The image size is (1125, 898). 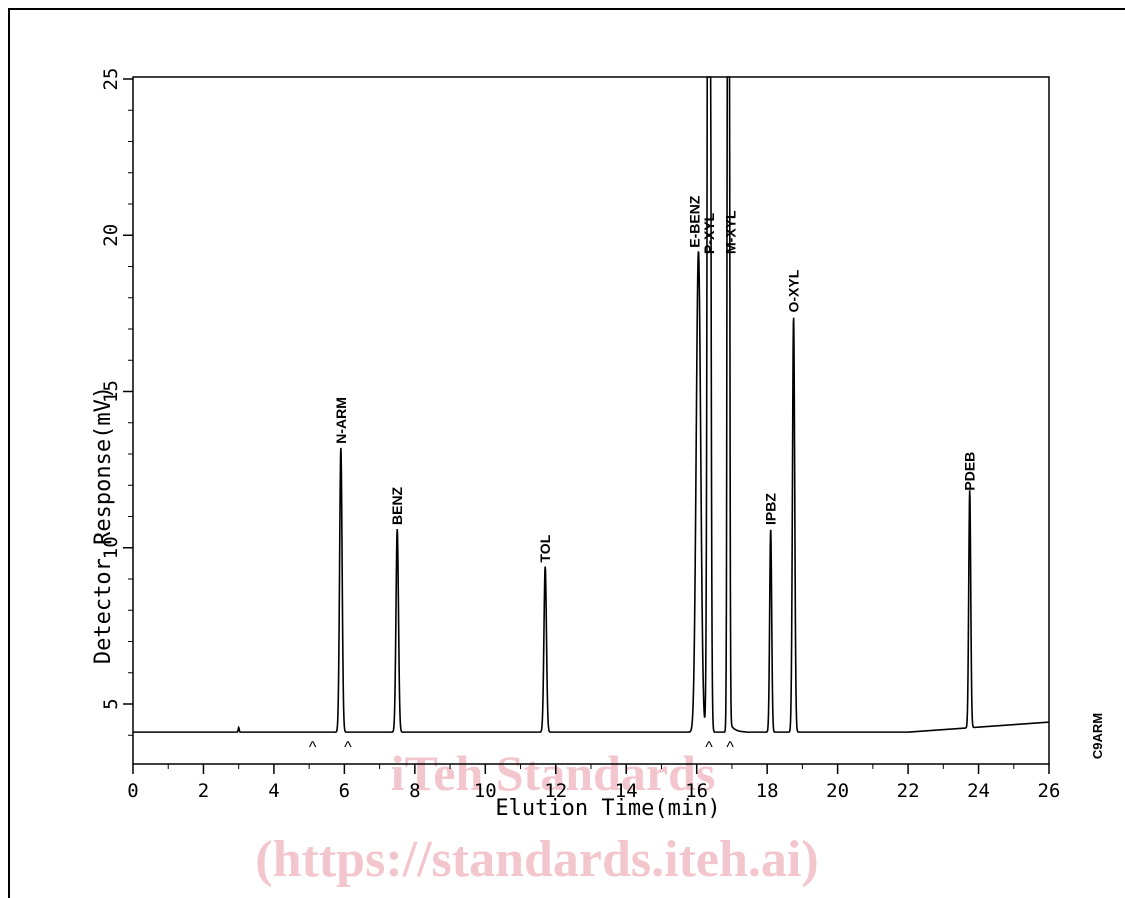 I want to click on x-tick-label: 14, so click(x=626, y=791).